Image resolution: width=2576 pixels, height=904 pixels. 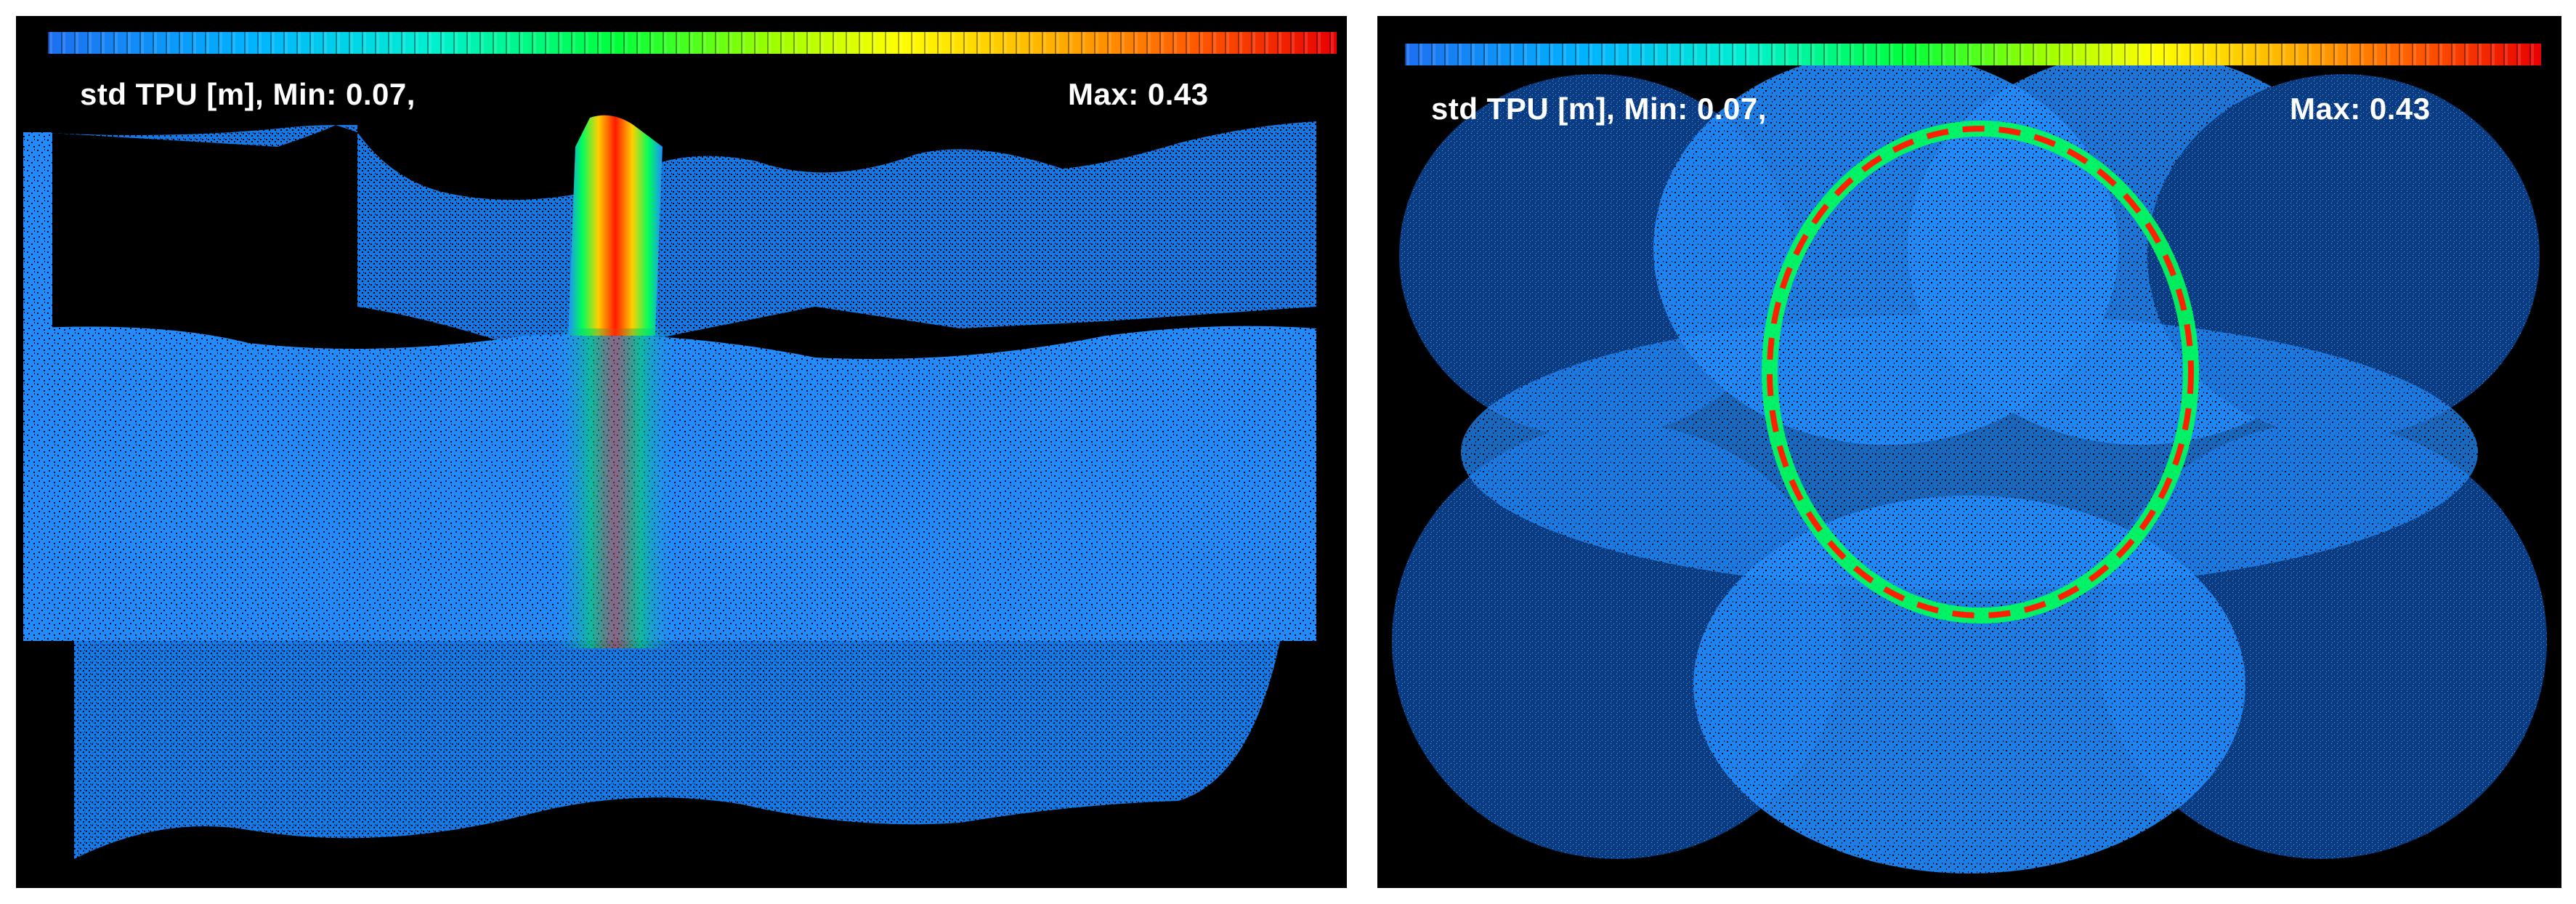 I want to click on left-colorbar, so click(x=692, y=43).